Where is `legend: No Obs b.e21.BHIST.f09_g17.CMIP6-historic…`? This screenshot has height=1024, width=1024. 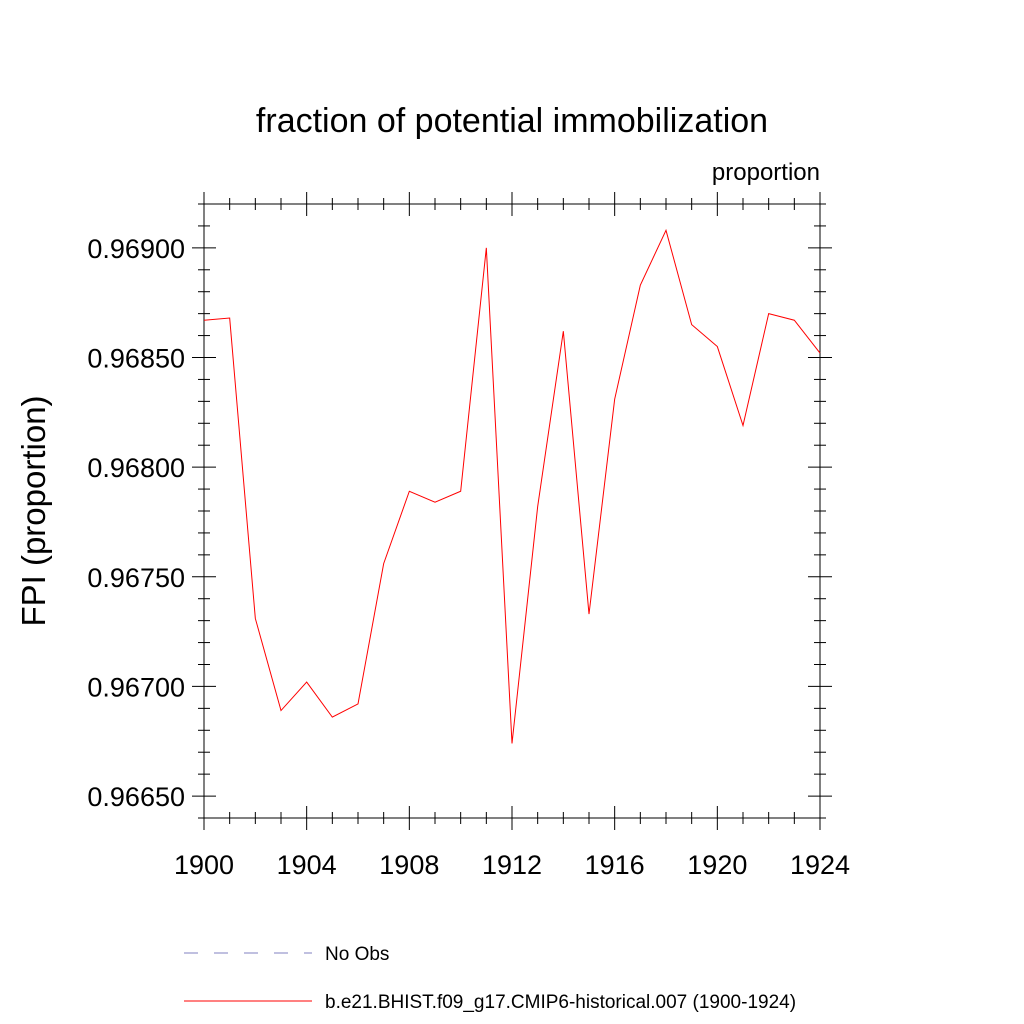
legend: No Obs b.e21.BHIST.f09_g17.CMIP6-historic… is located at coordinates (490, 978).